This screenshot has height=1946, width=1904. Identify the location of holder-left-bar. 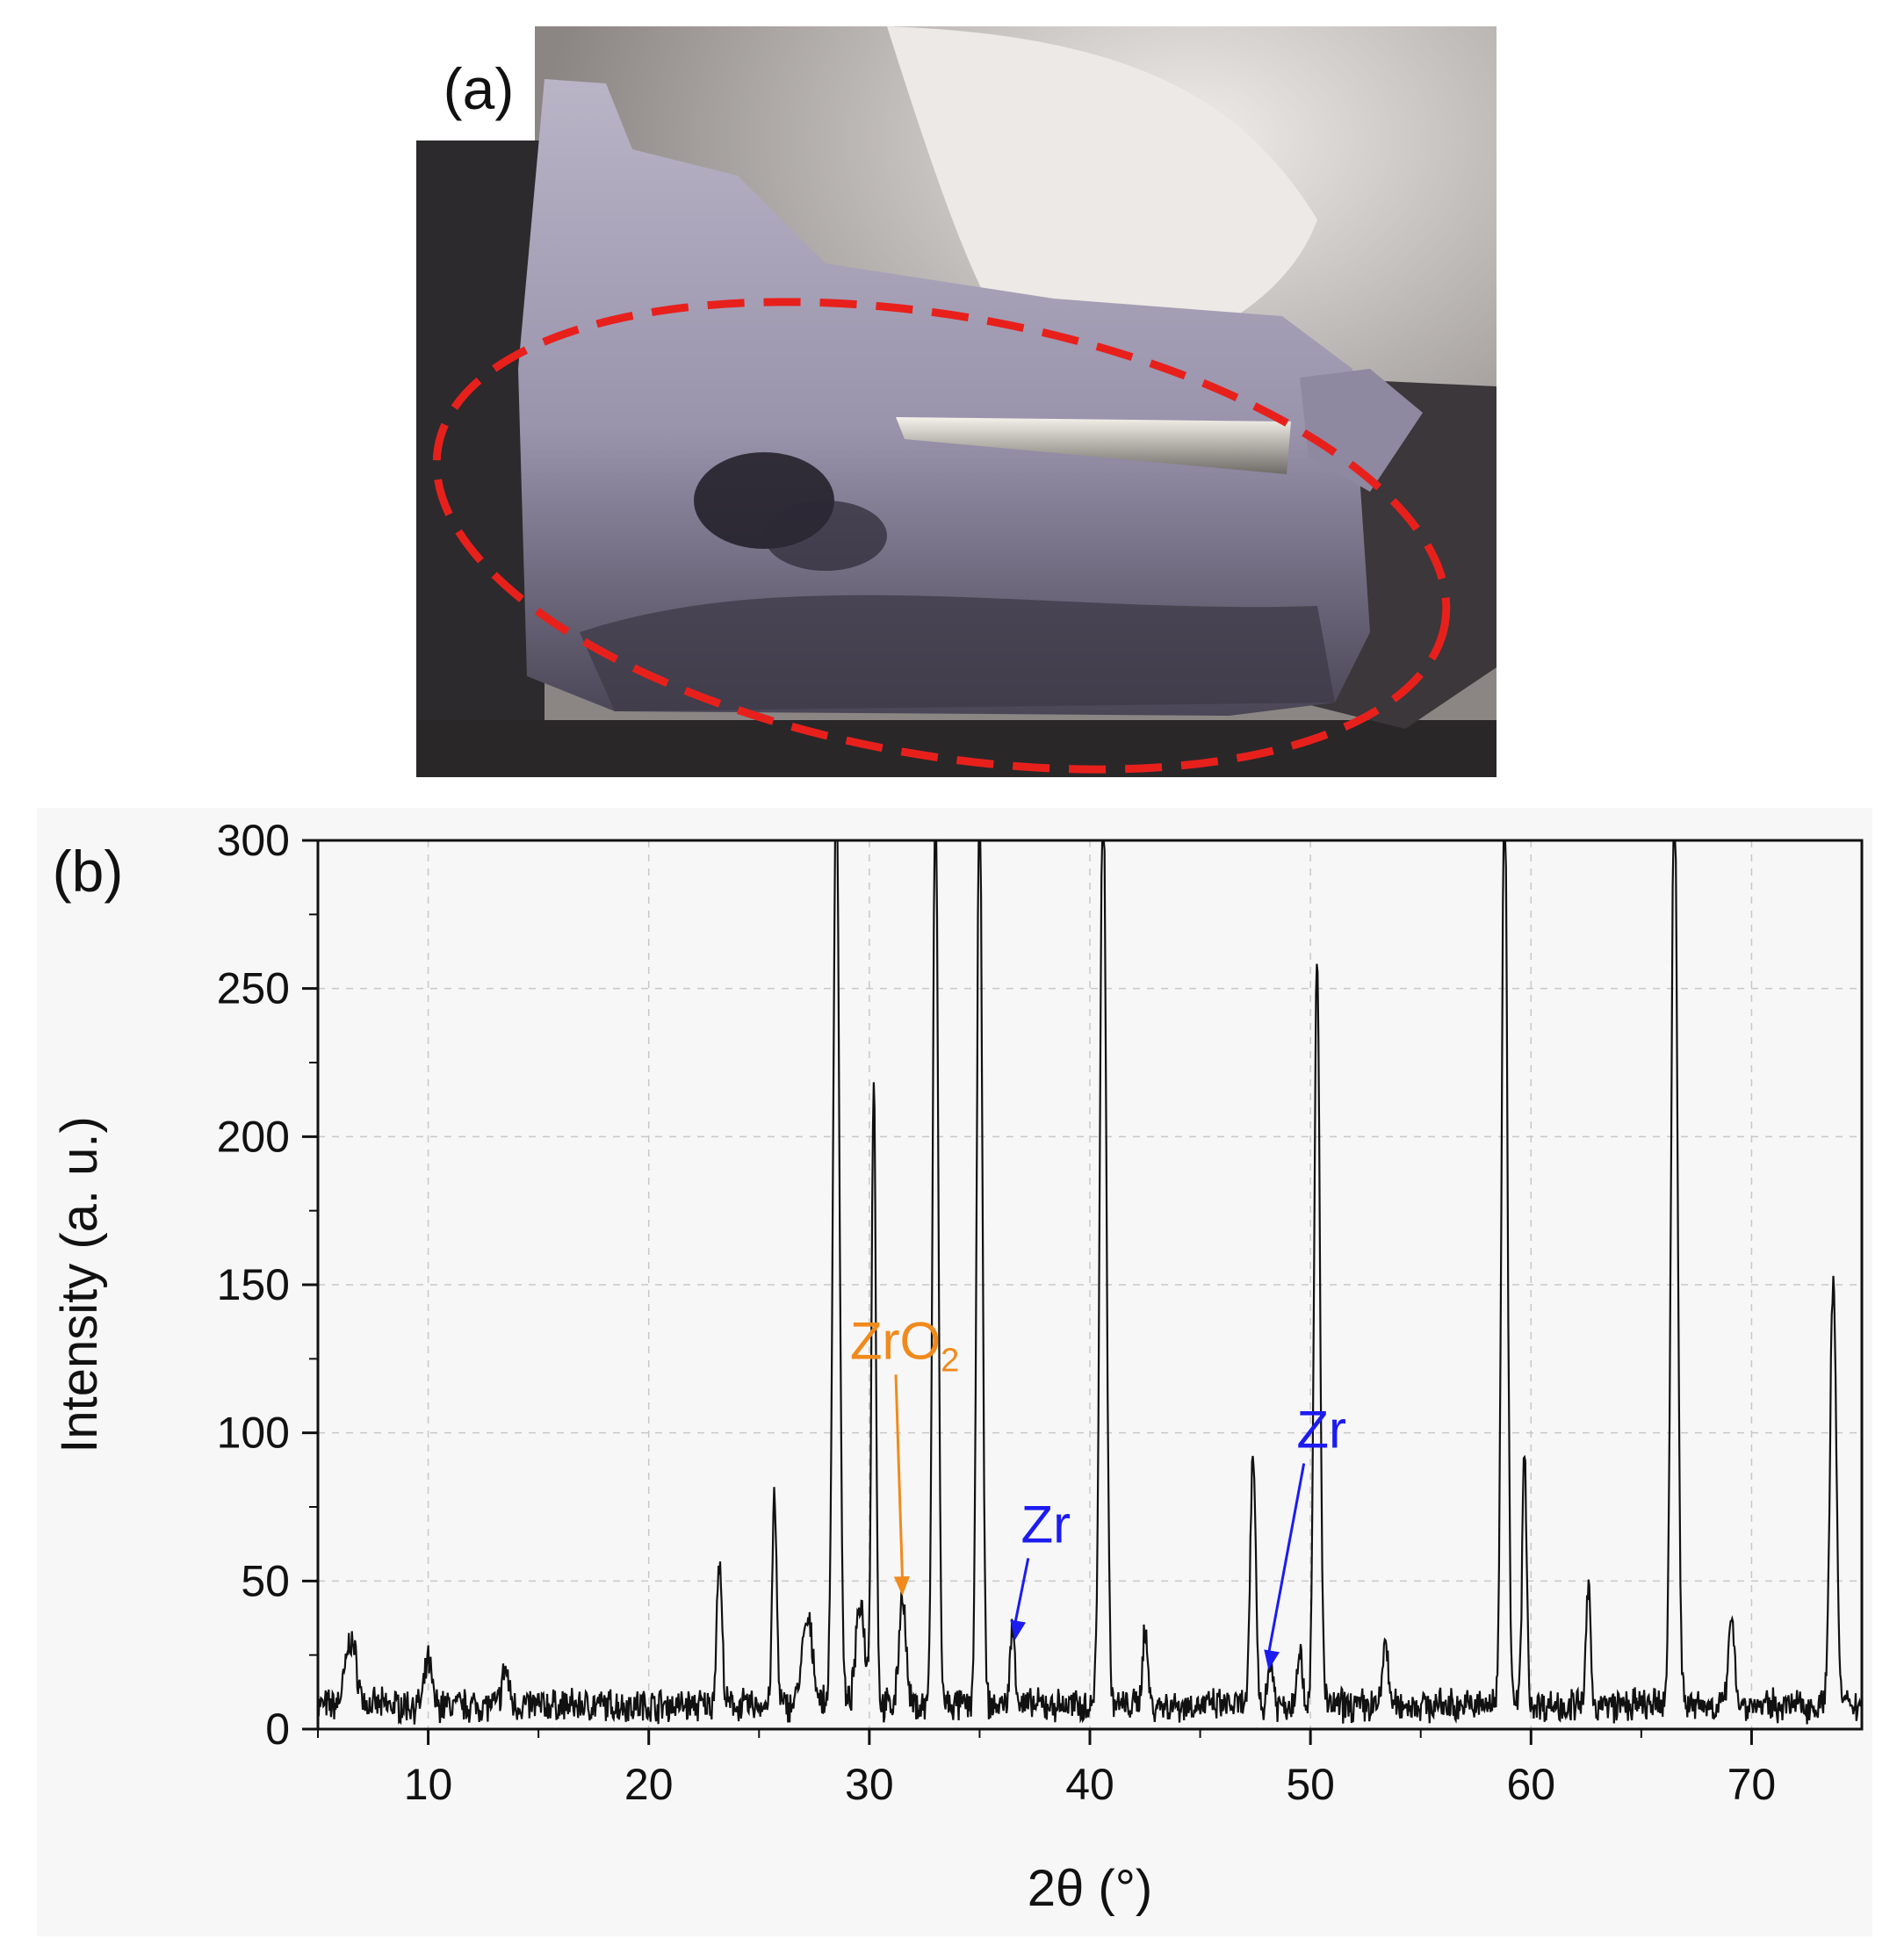
(480, 459).